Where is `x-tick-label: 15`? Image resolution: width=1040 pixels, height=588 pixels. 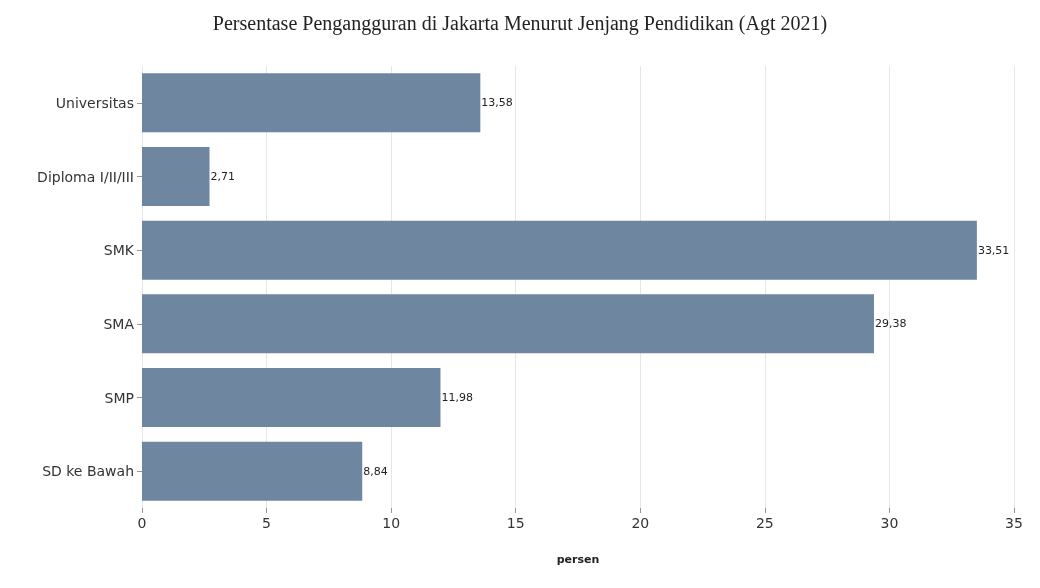 x-tick-label: 15 is located at coordinates (515, 523).